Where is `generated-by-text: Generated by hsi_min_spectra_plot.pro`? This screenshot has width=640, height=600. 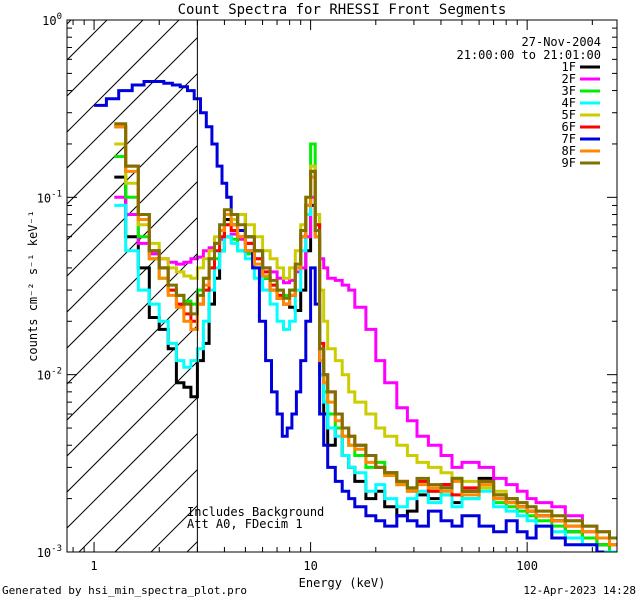 generated-by-text: Generated by hsi_min_spectra_plot.pro is located at coordinates (125, 590).